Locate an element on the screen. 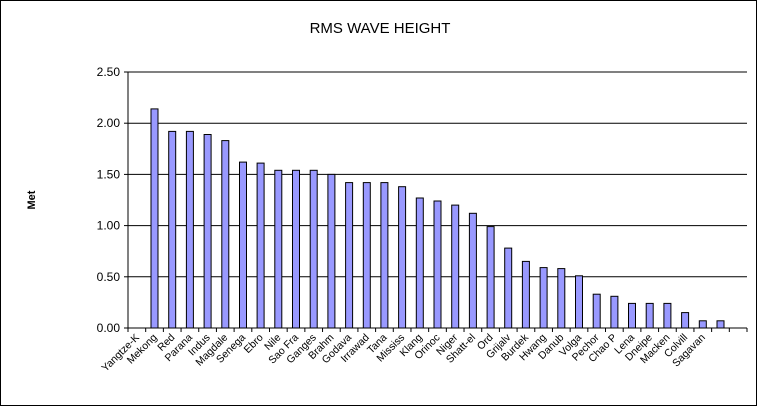 This screenshot has height=407, width=757. y-axis-label: Met is located at coordinates (32, 199).